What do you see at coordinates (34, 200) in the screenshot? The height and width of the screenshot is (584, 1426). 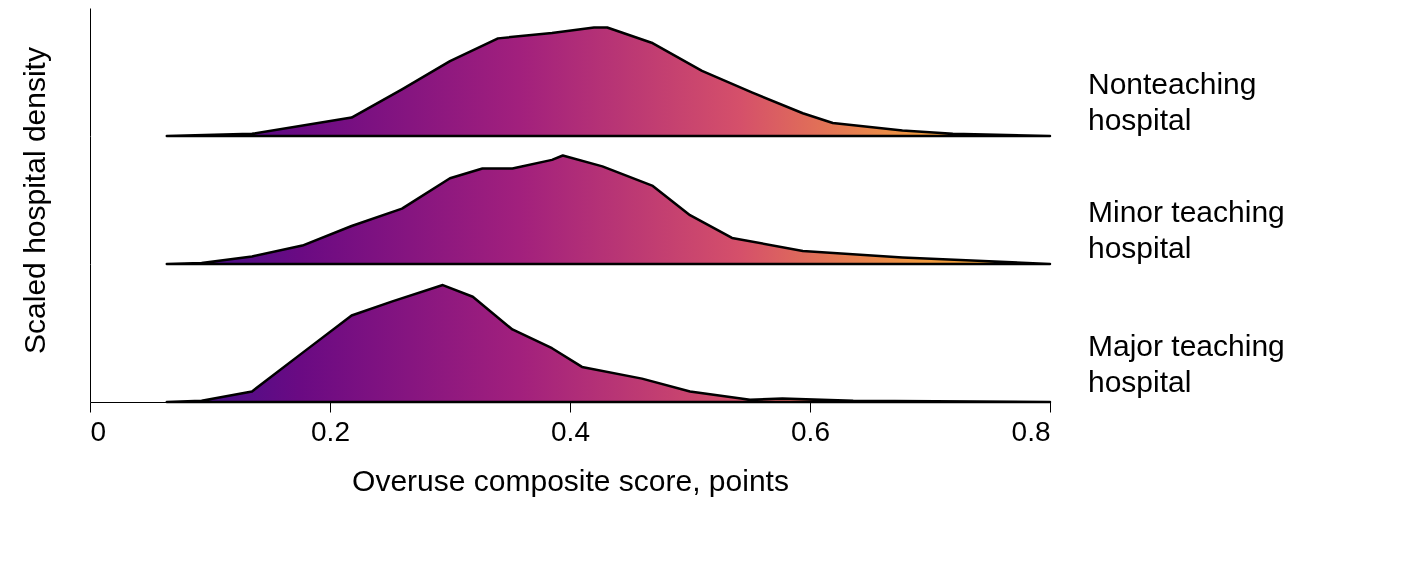 I see `y-axis-title: Scaled hospital density` at bounding box center [34, 200].